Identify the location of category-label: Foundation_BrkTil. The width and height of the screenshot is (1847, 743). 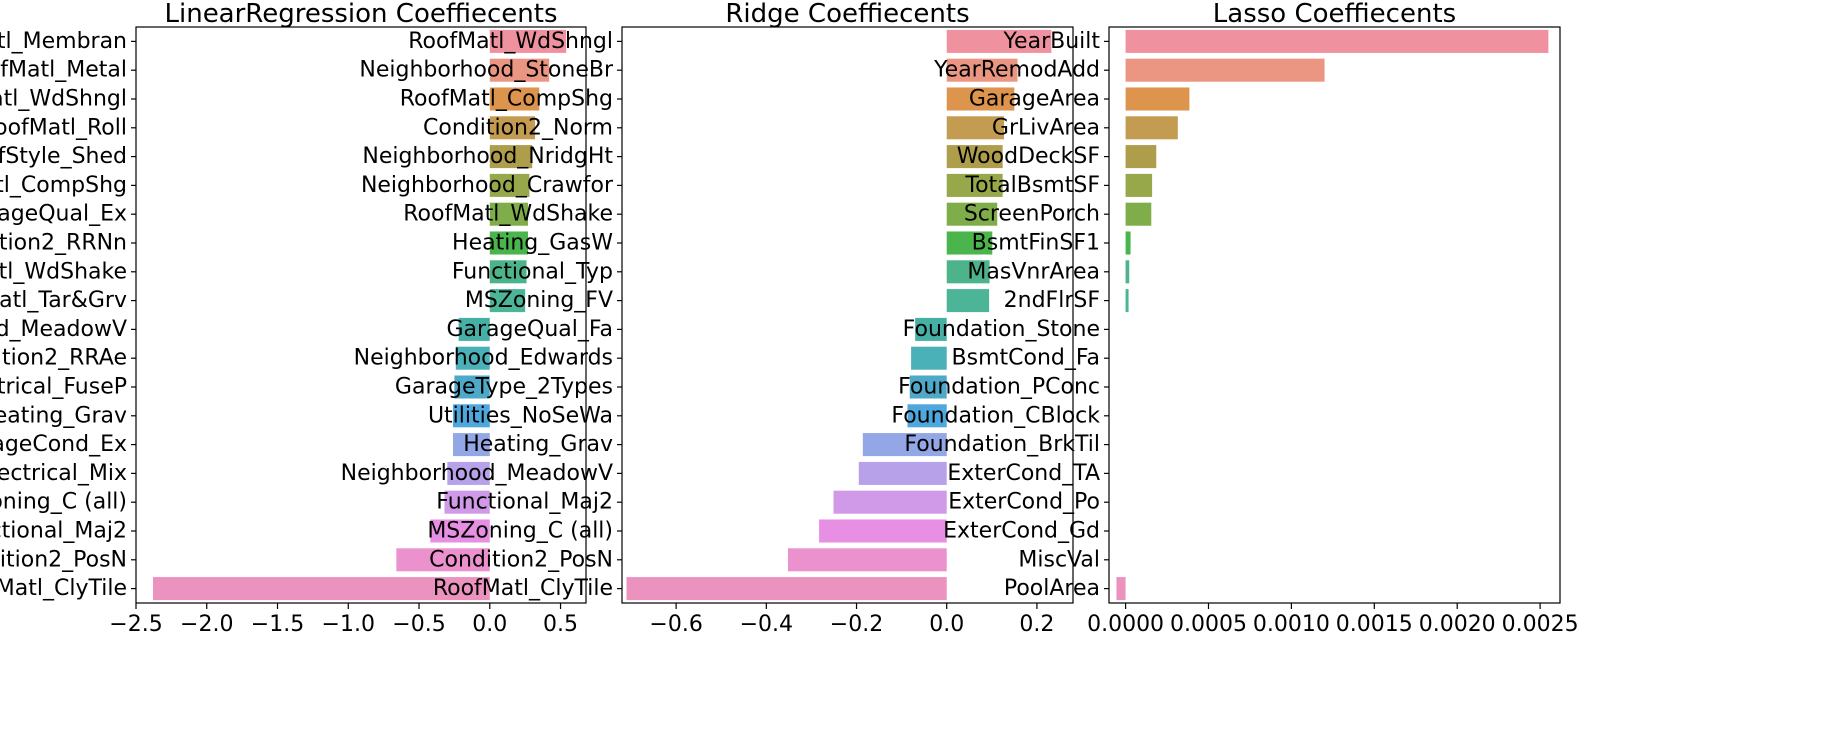
(1002, 444).